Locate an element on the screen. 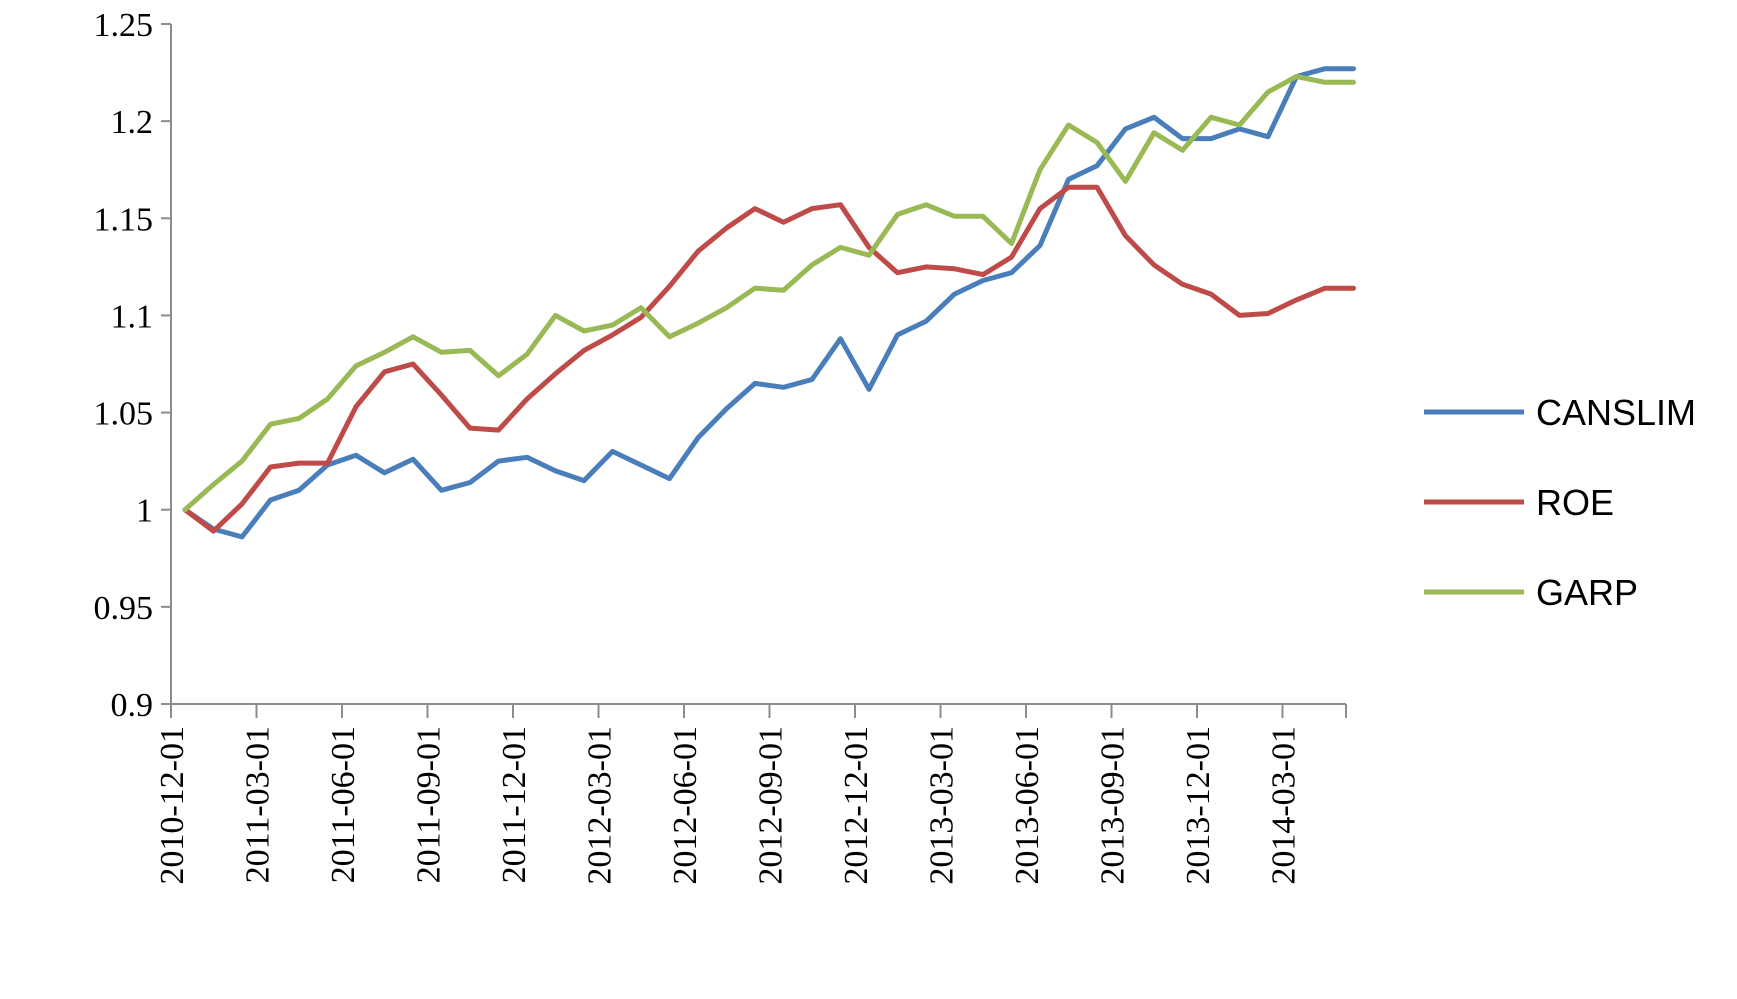  y-tick-label: 1.1 is located at coordinates (132, 316).